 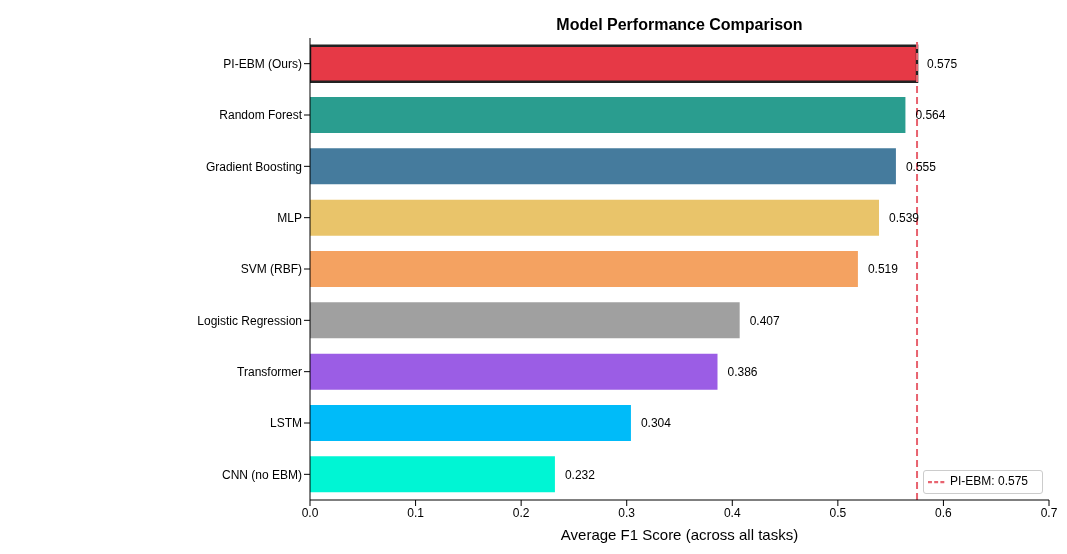 What do you see at coordinates (521, 512) in the screenshot?
I see `x-tick-label: 0.2` at bounding box center [521, 512].